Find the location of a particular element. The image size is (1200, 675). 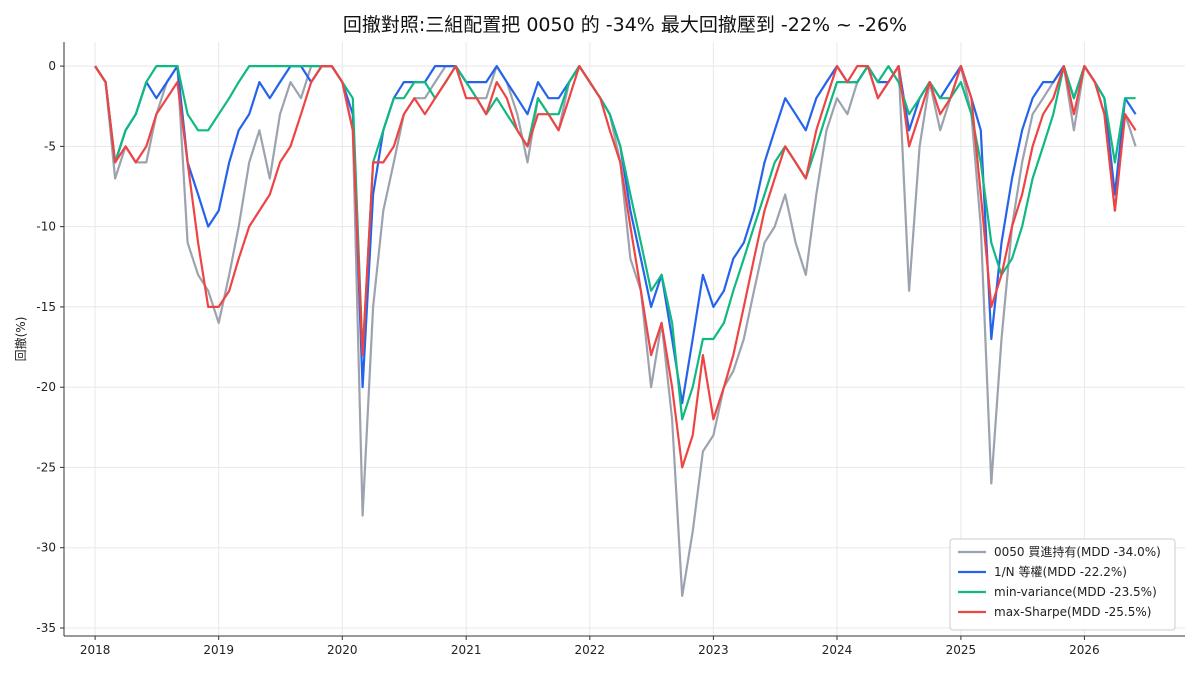

y-axis-label: 回撤(%) is located at coordinates (20, 339).